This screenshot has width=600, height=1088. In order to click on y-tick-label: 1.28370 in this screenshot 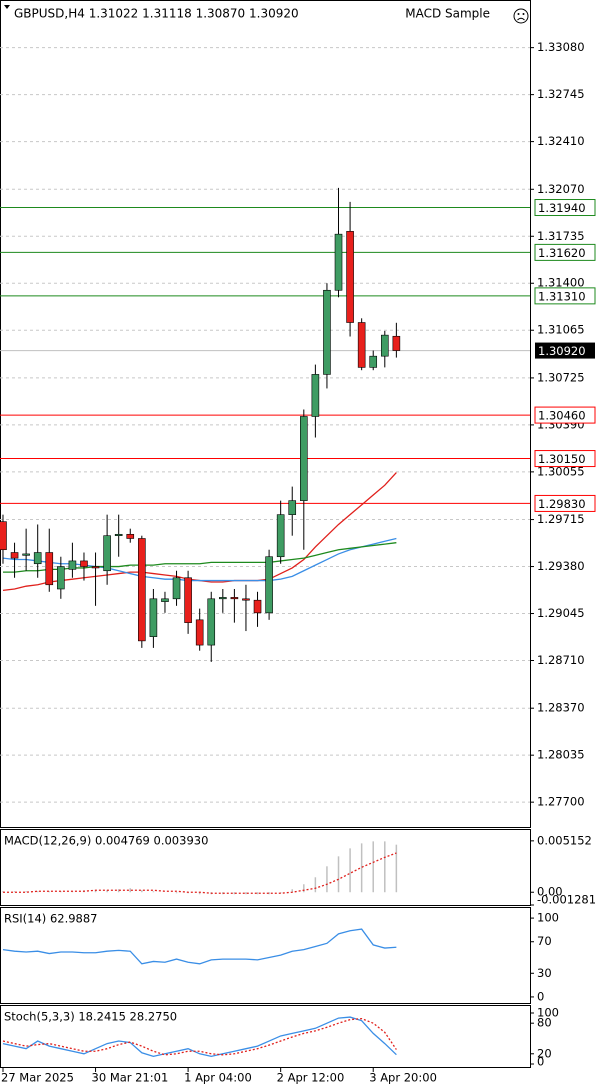, I will do `click(561, 708)`.